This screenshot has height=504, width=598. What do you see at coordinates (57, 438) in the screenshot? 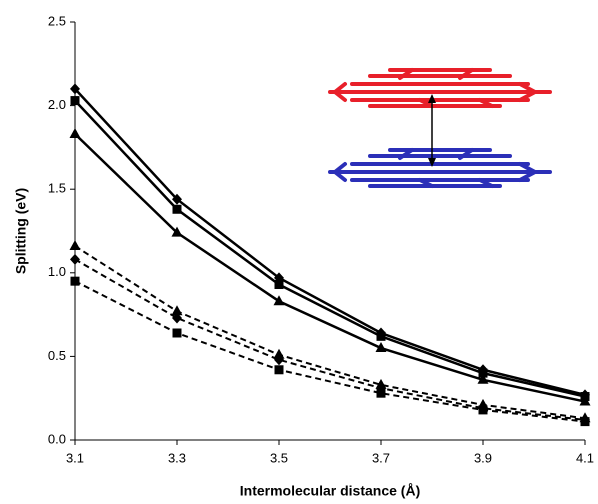
I see `y-tick-label: 0.0` at bounding box center [57, 438].